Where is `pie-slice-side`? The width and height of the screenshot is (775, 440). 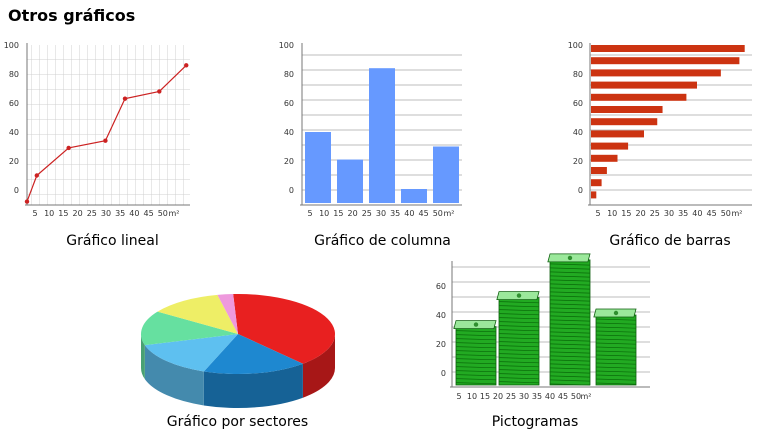 pie-slice-side is located at coordinates (143, 357).